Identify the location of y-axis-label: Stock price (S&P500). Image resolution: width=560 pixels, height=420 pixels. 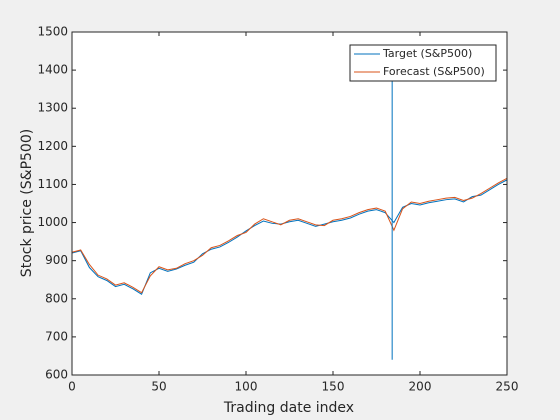
(27, 203).